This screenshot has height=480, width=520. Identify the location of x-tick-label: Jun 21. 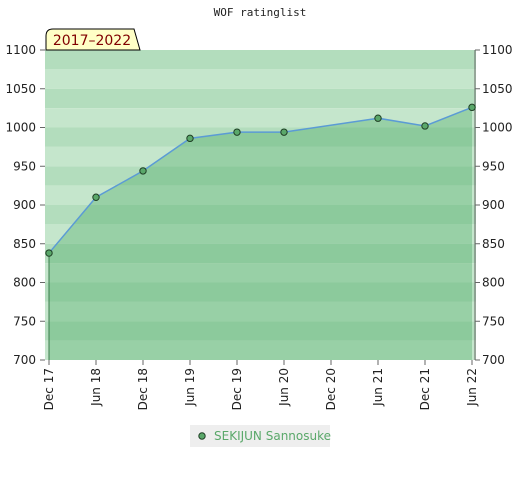
(378, 387).